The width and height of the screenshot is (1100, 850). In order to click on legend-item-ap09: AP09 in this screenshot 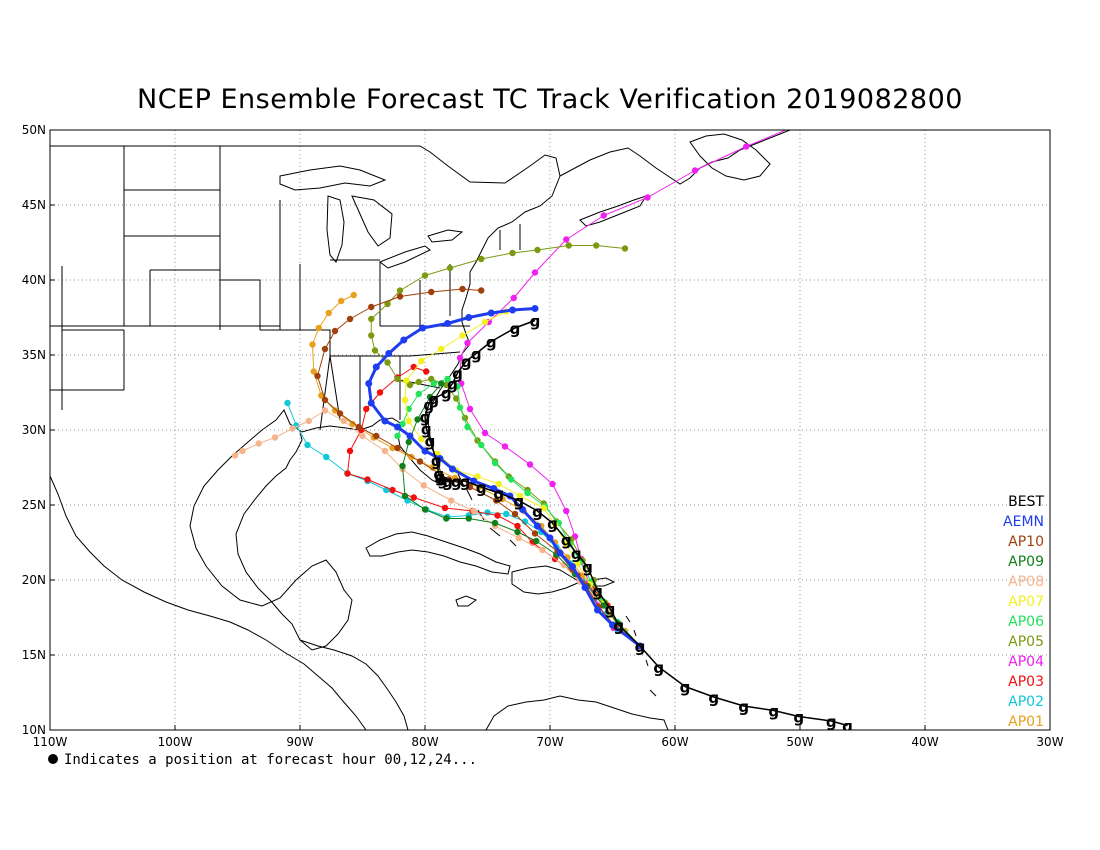, I will do `click(1026, 562)`.